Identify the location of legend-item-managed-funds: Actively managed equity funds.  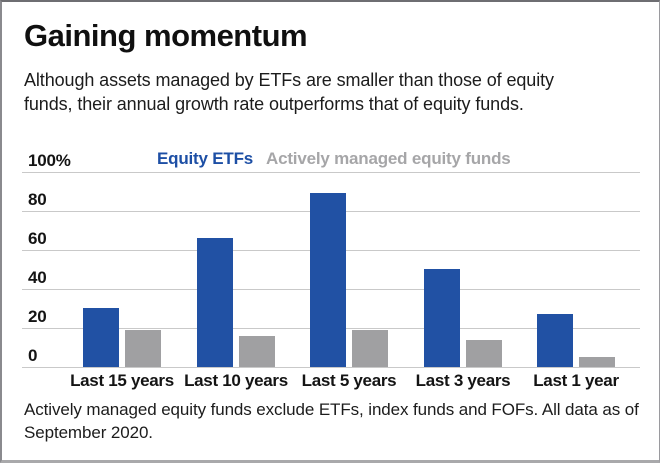
(388, 158).